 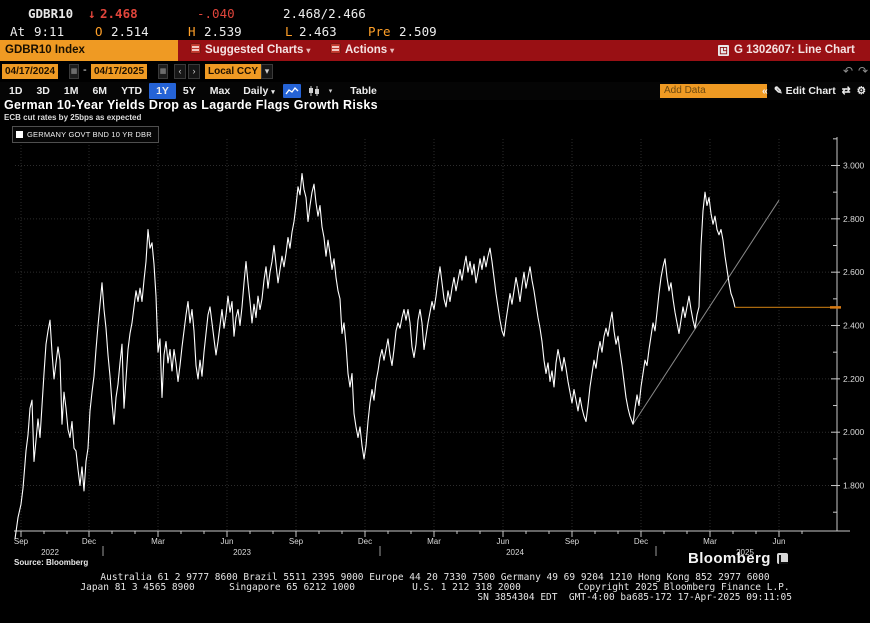 What do you see at coordinates (848, 71) in the screenshot?
I see `undo-icon: ↶` at bounding box center [848, 71].